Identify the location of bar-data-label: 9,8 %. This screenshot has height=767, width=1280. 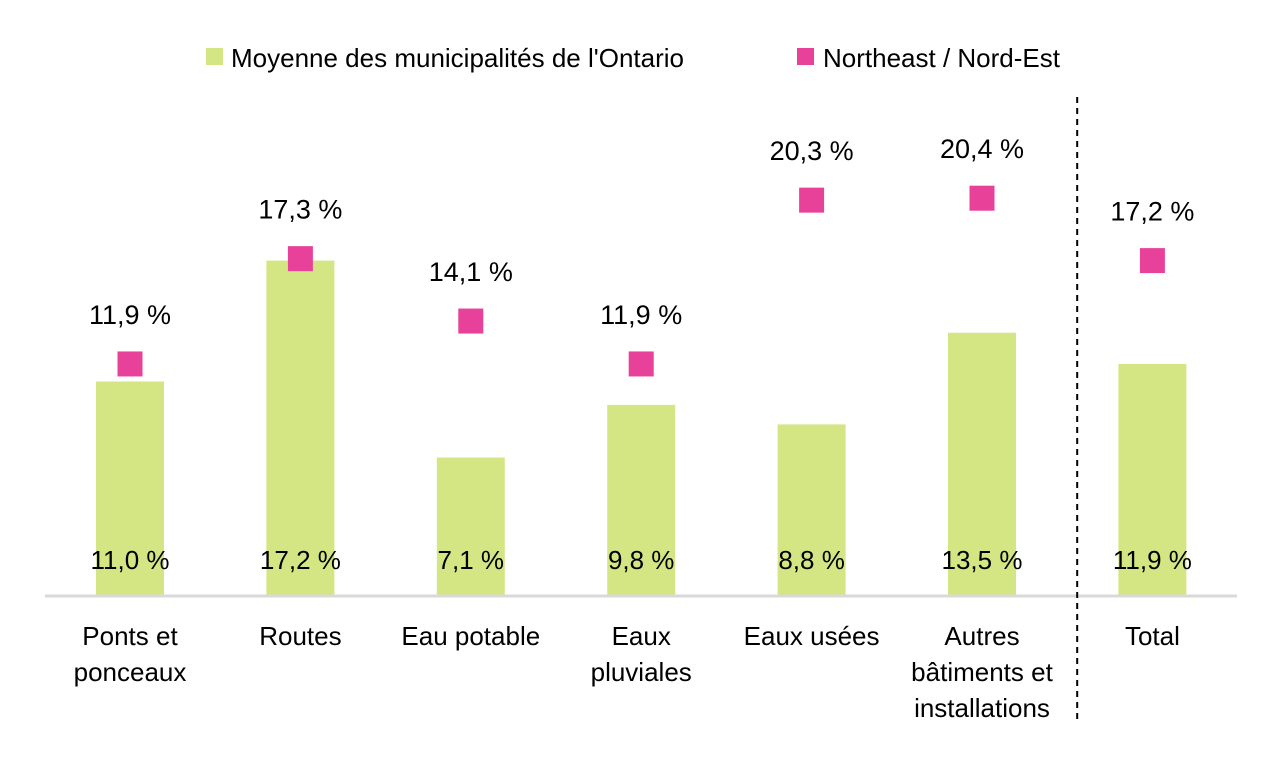
(641, 560).